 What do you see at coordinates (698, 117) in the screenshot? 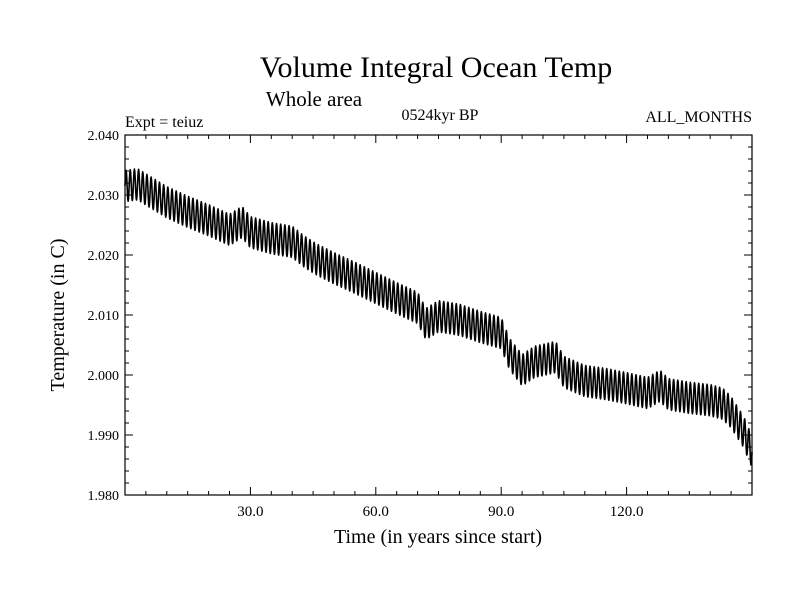
I see `months-annotation: ALL_MONTHS` at bounding box center [698, 117].